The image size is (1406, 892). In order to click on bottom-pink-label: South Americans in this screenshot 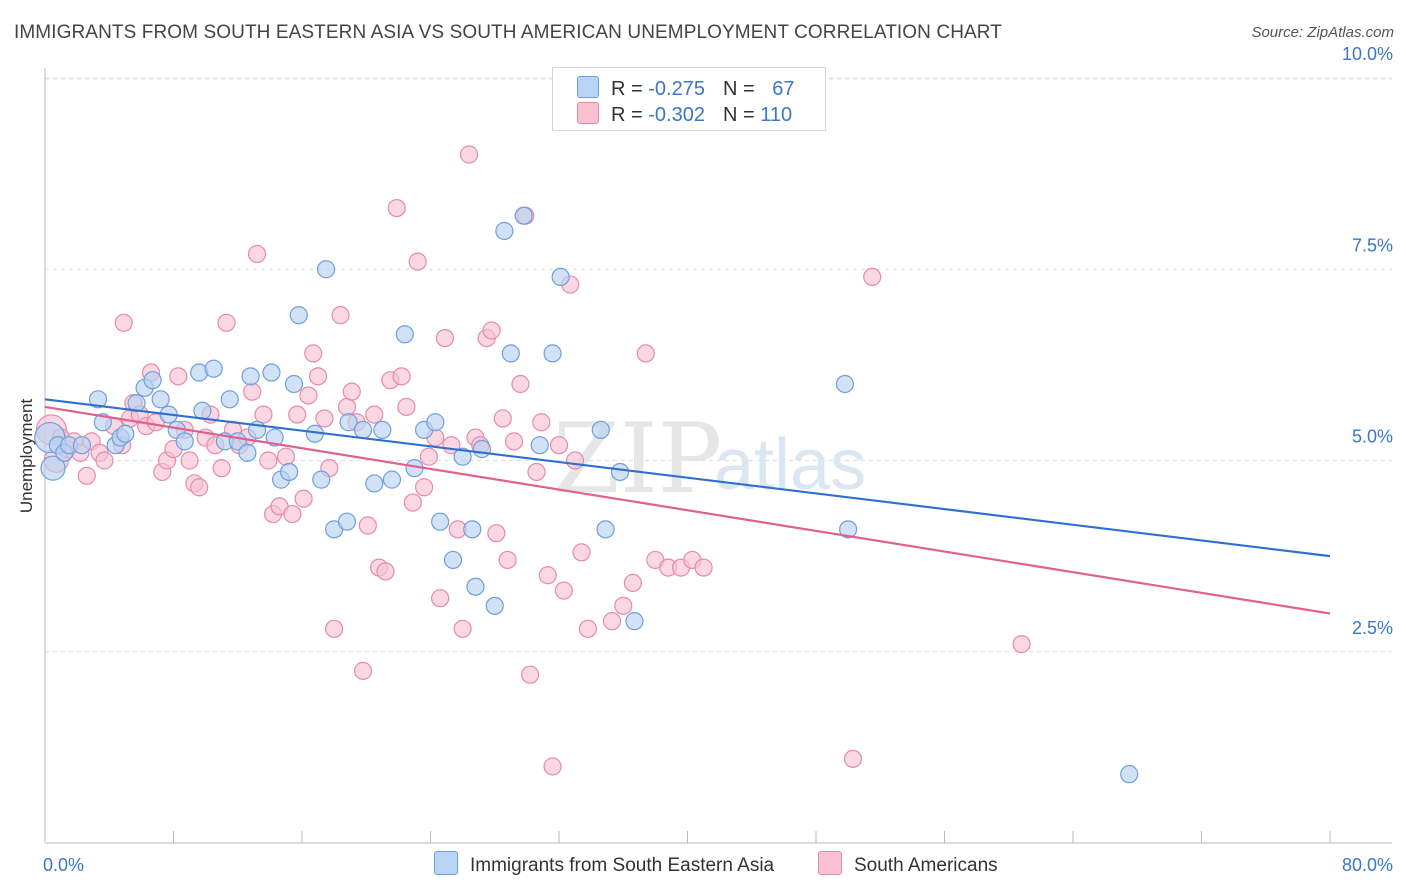, I will do `click(926, 865)`.